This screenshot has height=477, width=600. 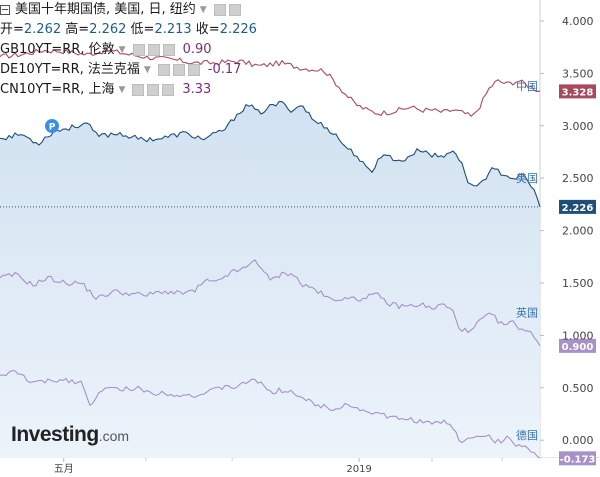 I want to click on last-value-text: -0.173, so click(x=578, y=459).